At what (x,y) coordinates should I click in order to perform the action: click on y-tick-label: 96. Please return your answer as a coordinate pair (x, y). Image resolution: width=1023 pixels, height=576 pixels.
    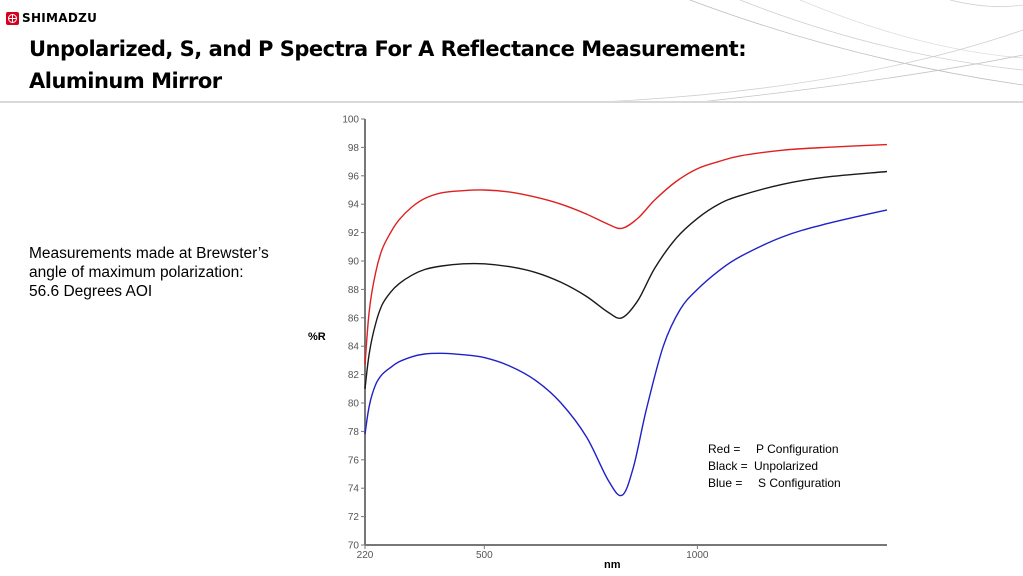
    Looking at the image, I should click on (354, 176).